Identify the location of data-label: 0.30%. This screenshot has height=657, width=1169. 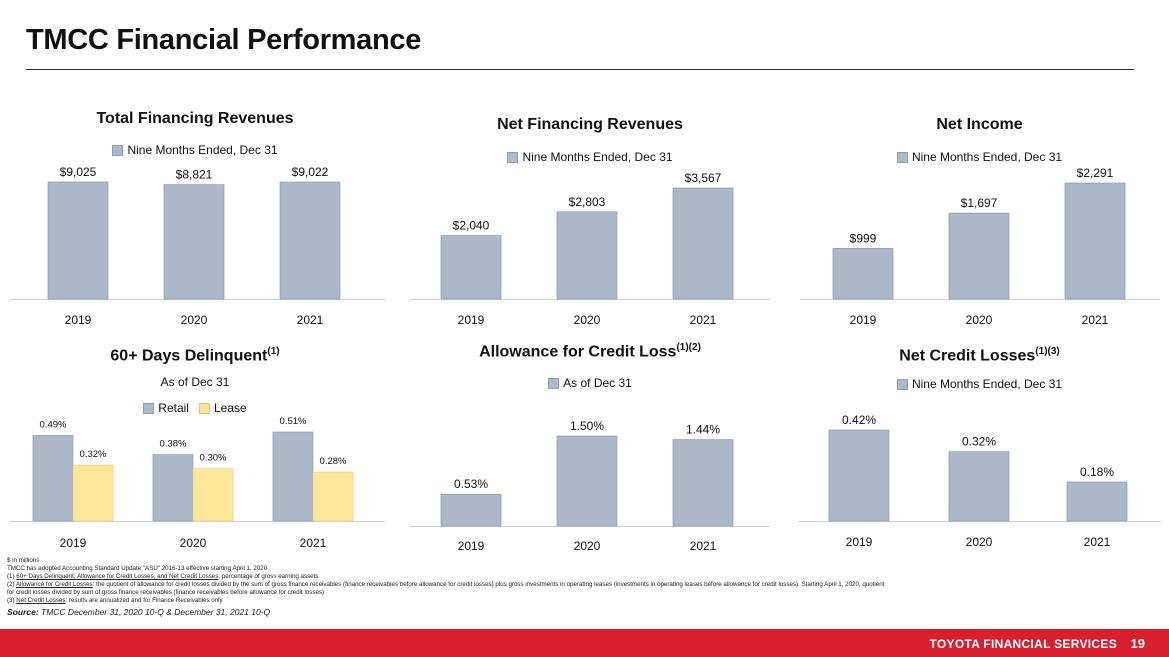
(213, 458).